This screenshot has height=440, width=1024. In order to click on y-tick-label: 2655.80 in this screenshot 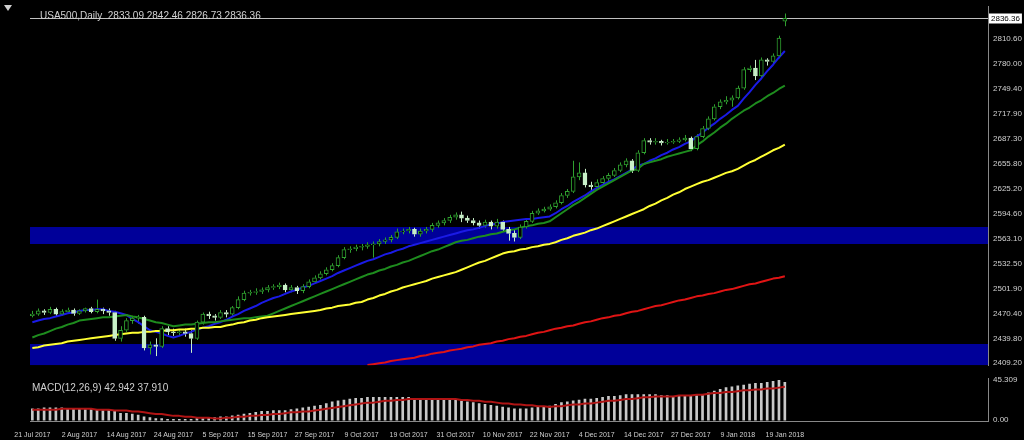, I will do `click(1008, 164)`.